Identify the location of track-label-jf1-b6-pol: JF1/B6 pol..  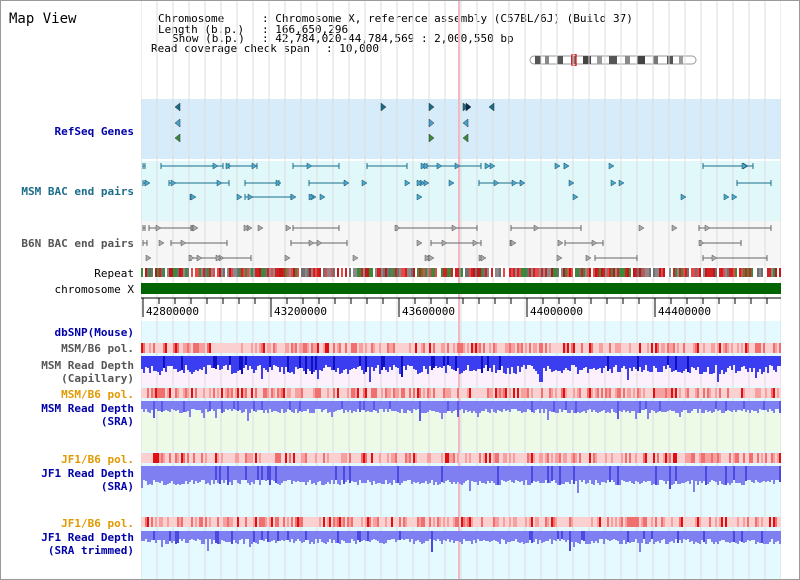
(97, 459).